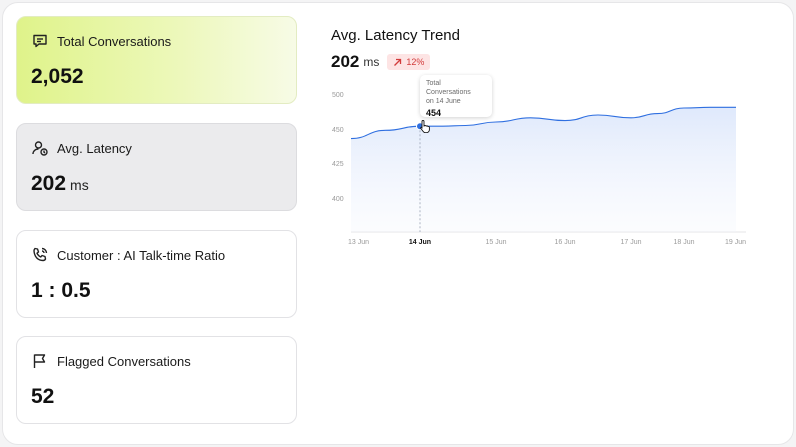 The width and height of the screenshot is (796, 447). What do you see at coordinates (425, 126) in the screenshot?
I see `hand-cursor-icon` at bounding box center [425, 126].